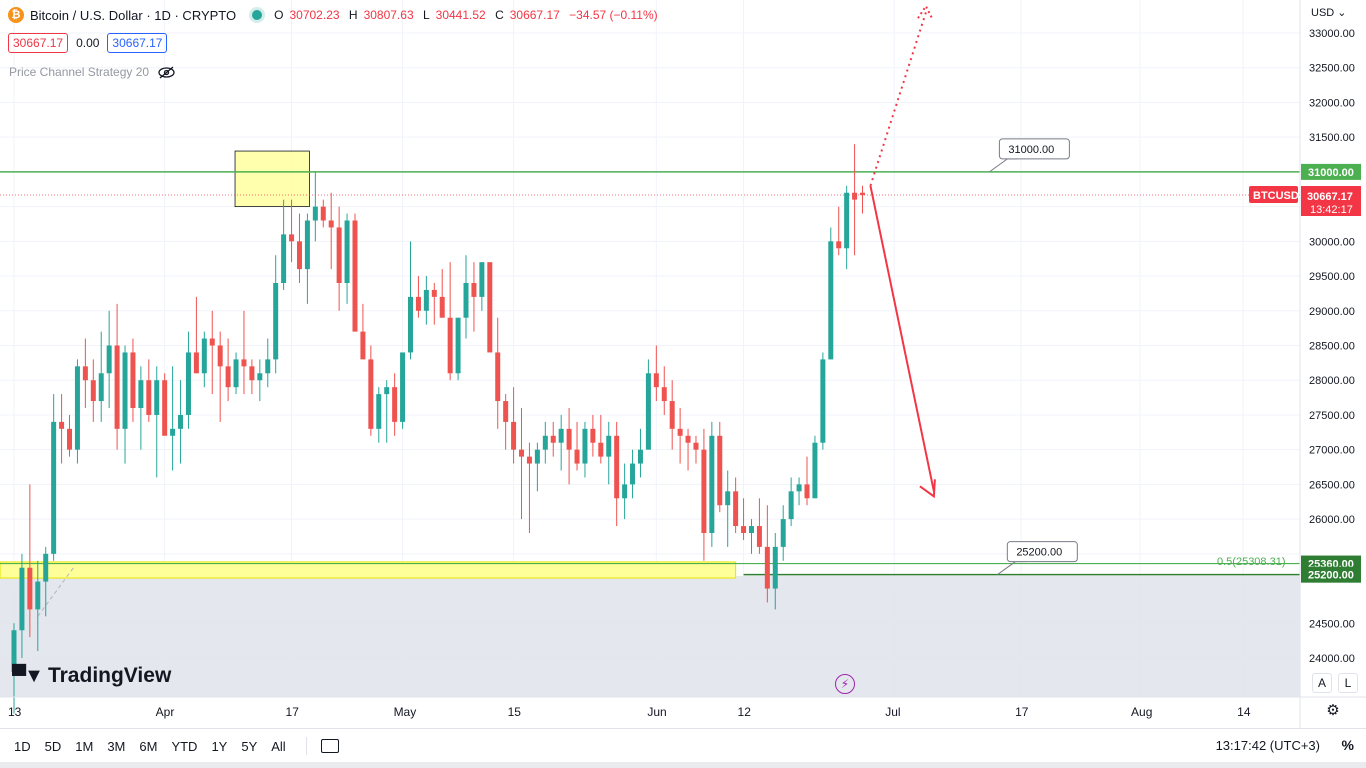 The height and width of the screenshot is (768, 1366). What do you see at coordinates (329, 746) in the screenshot?
I see `calendar-icon` at bounding box center [329, 746].